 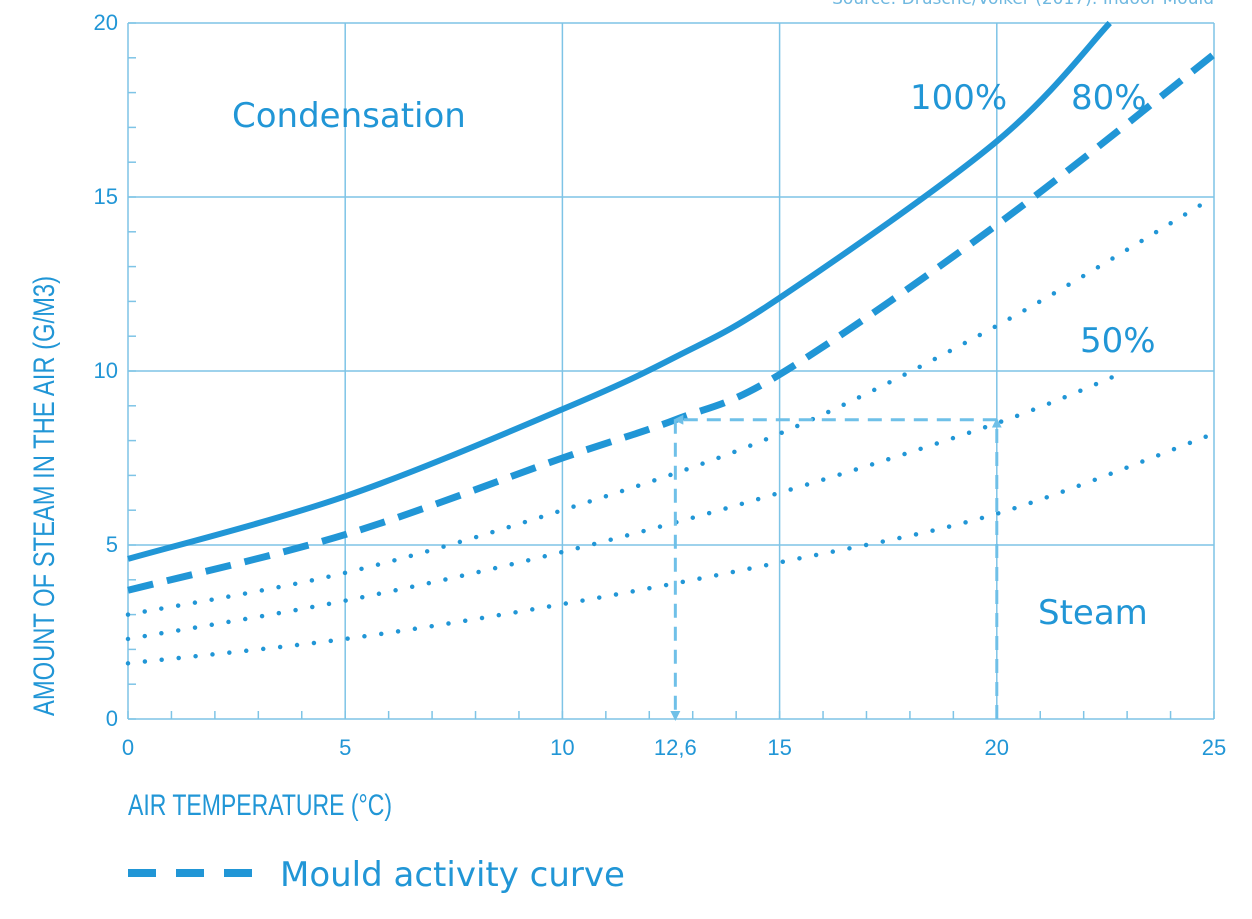 I want to click on y-axis-title: AMOUNT OF STEAM IN THE AIR (G/M3), so click(x=44, y=496).